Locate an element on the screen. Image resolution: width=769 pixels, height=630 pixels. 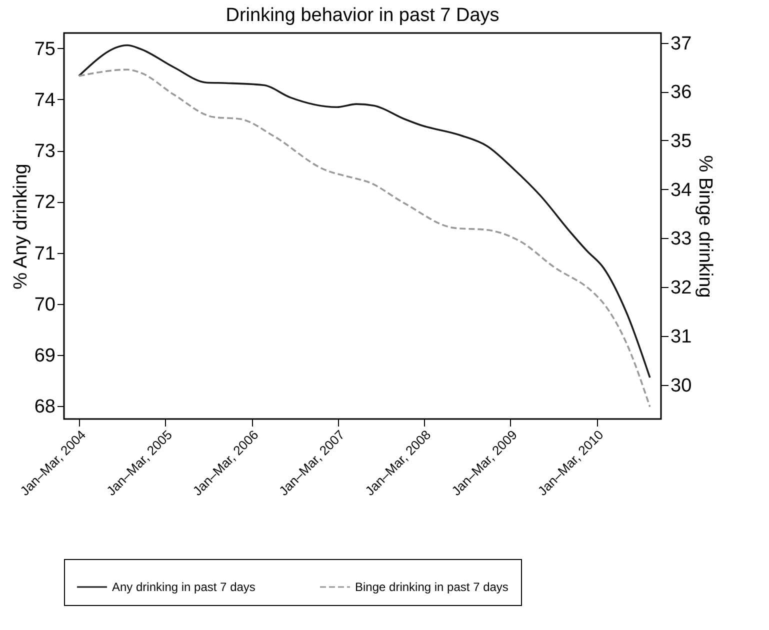
y2-tick-label: 35 is located at coordinates (681, 141).